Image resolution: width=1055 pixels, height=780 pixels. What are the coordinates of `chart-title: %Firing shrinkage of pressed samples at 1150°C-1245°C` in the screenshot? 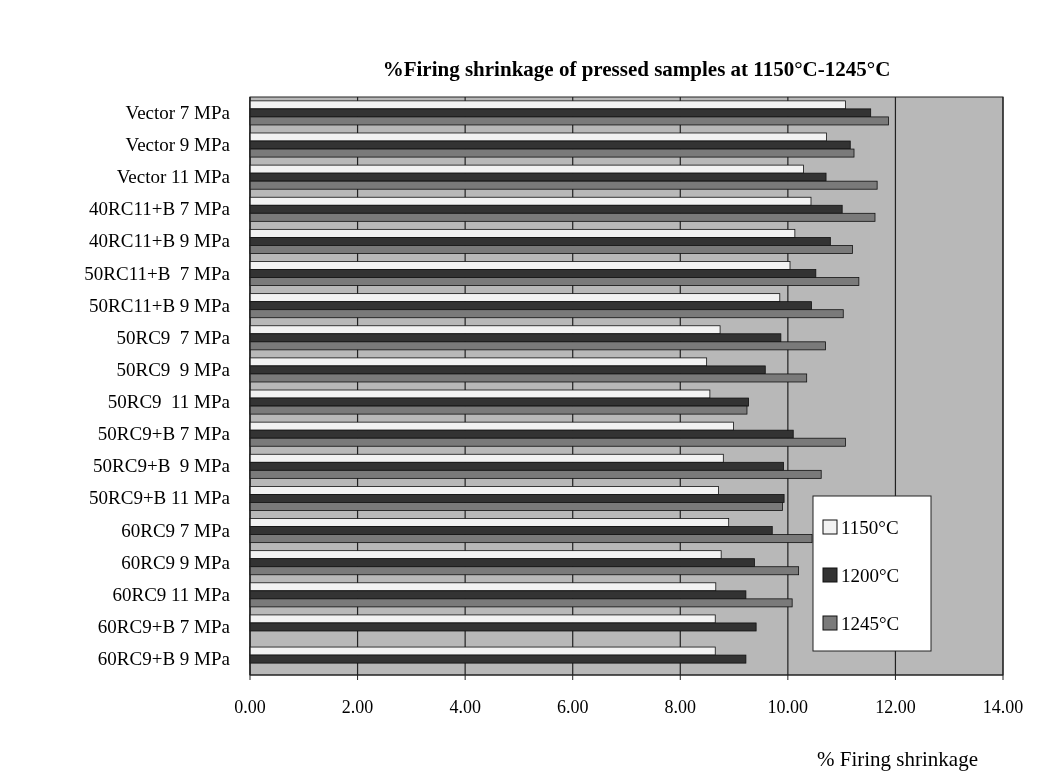 It's located at (636, 69).